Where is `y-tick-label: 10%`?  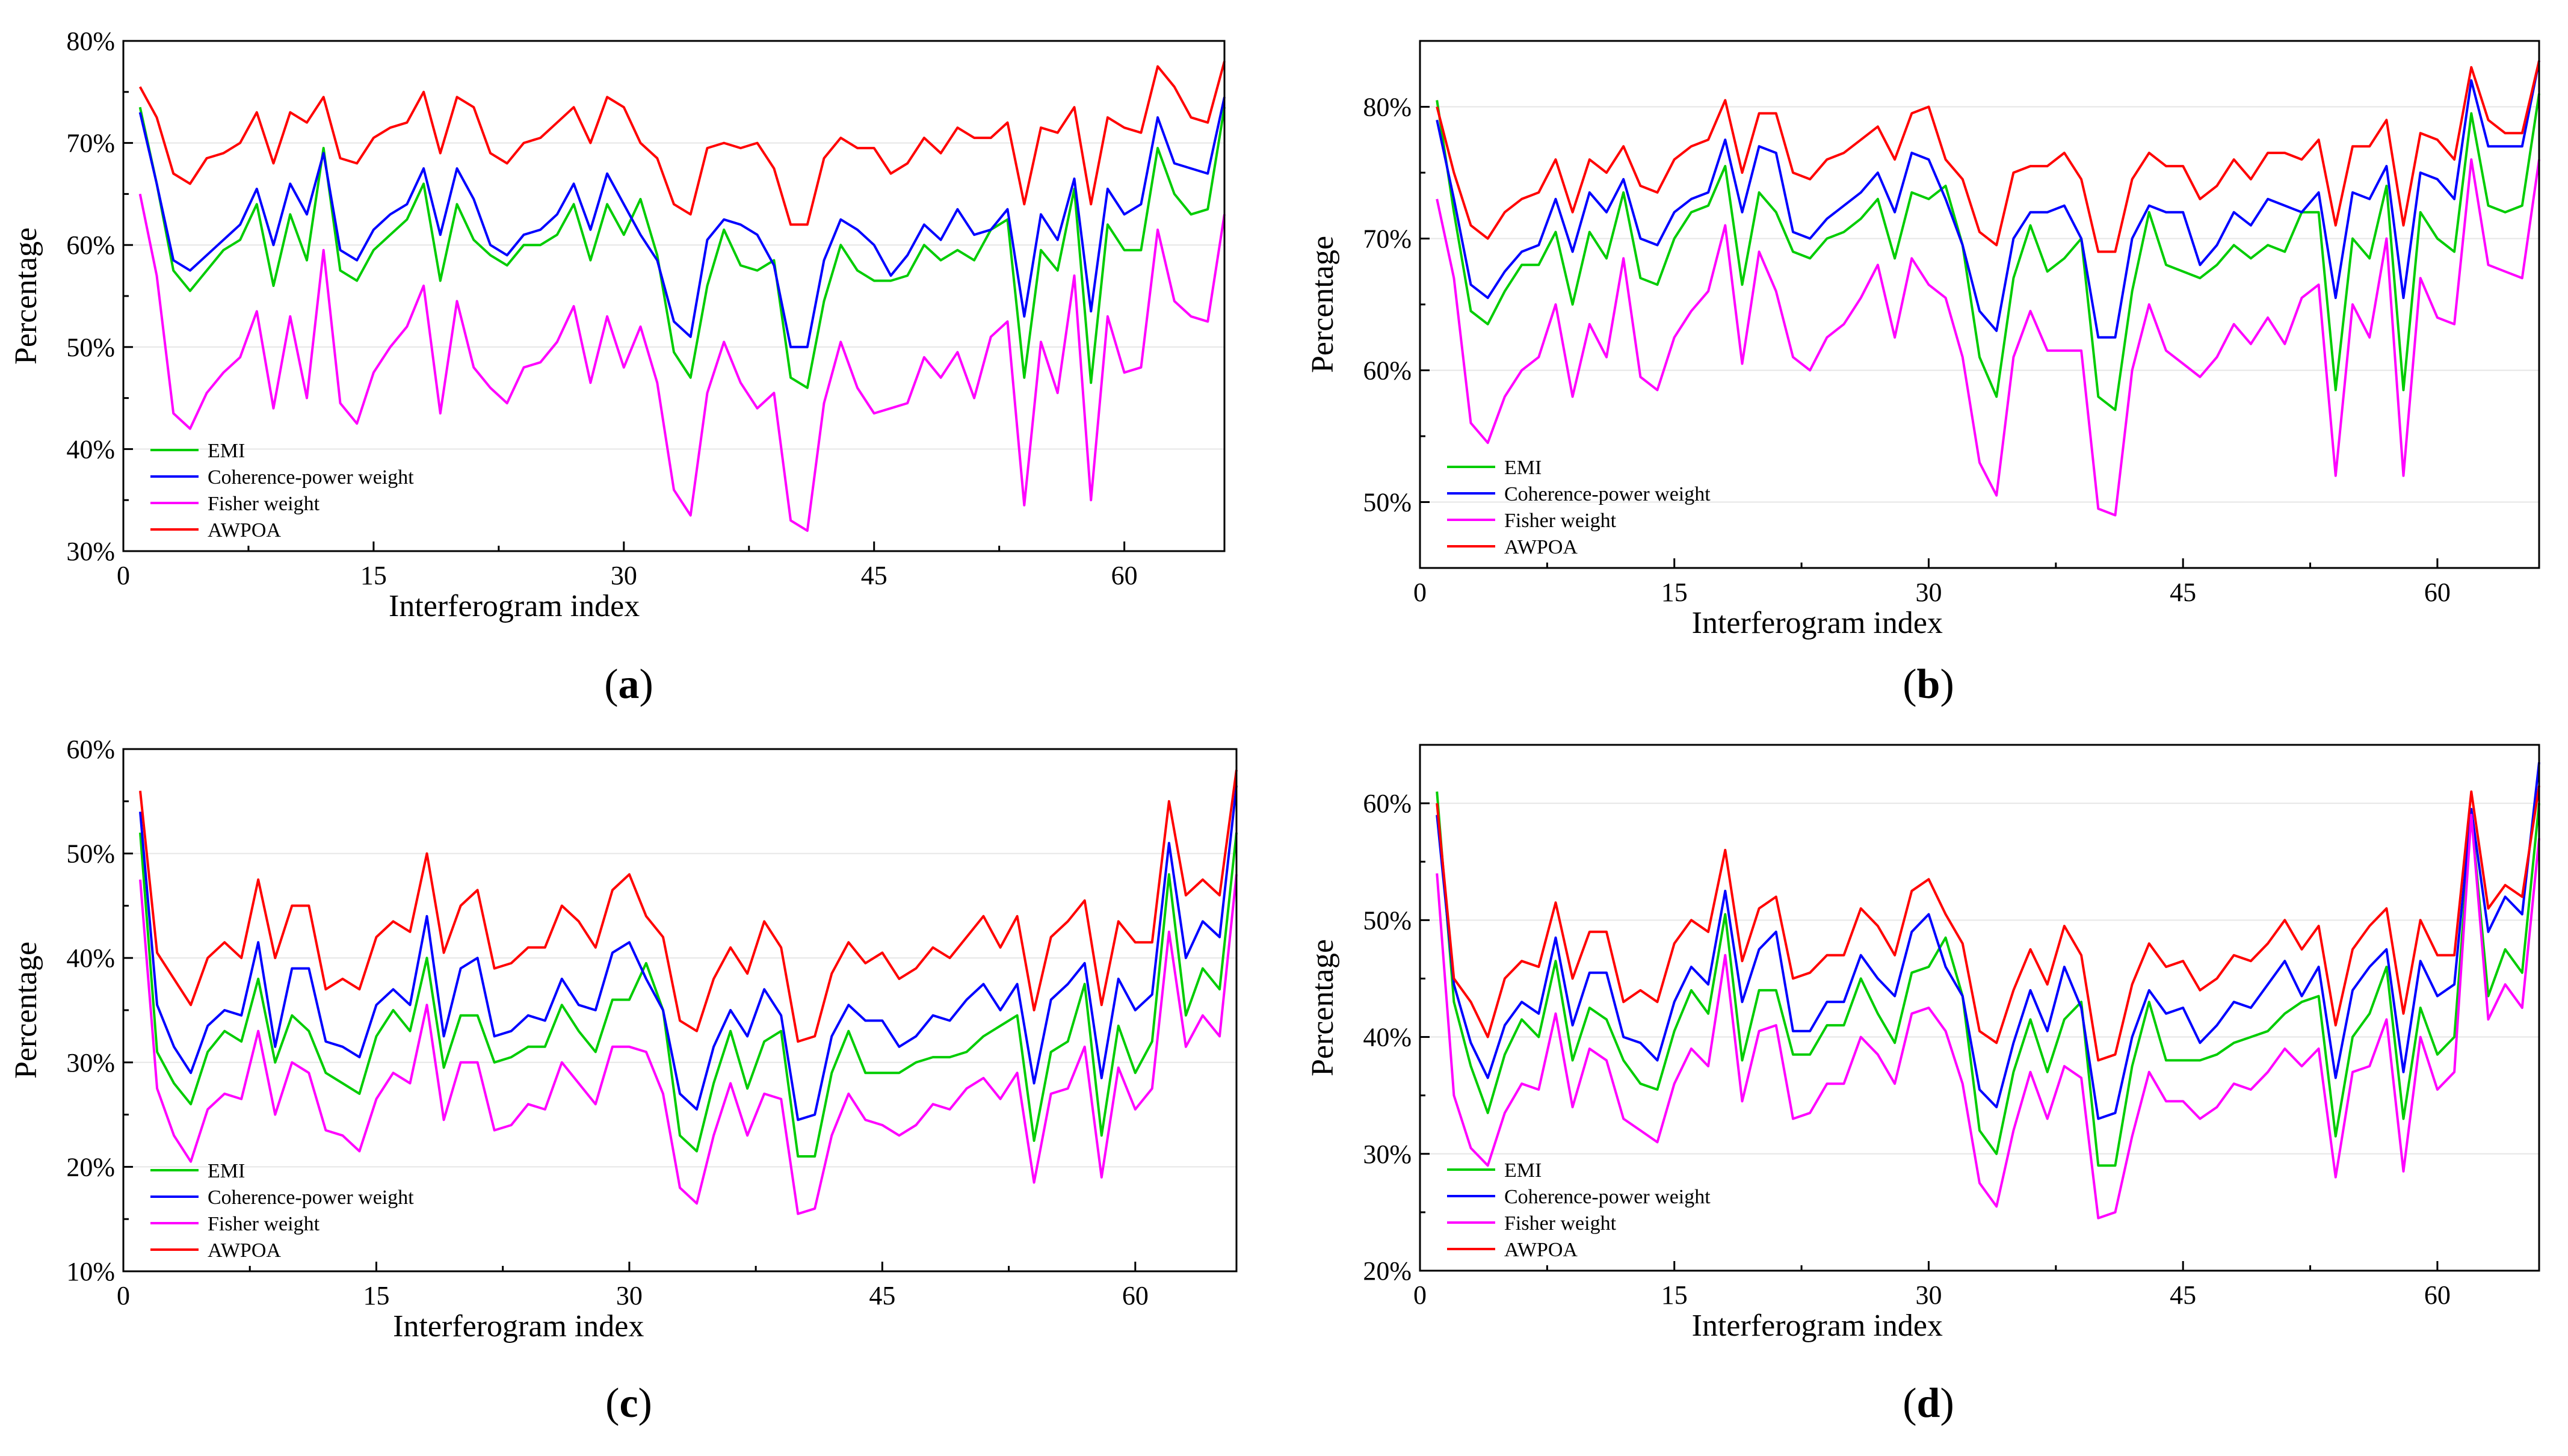
y-tick-label: 10% is located at coordinates (91, 1271).